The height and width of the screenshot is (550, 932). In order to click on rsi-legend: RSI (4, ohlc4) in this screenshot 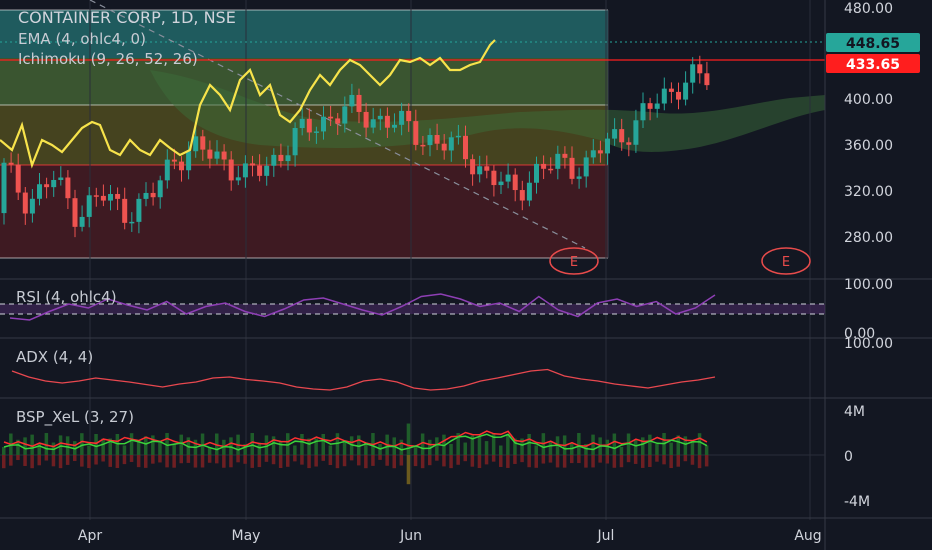, I will do `click(66, 297)`.